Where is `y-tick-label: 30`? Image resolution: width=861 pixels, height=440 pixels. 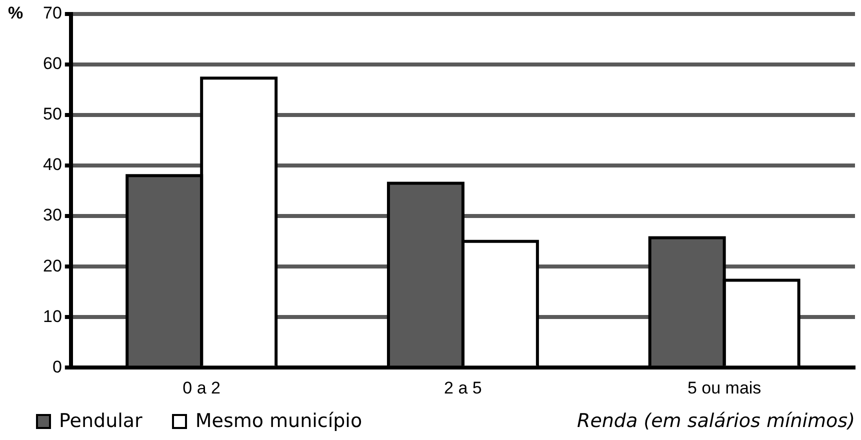 y-tick-label: 30 is located at coordinates (52, 215).